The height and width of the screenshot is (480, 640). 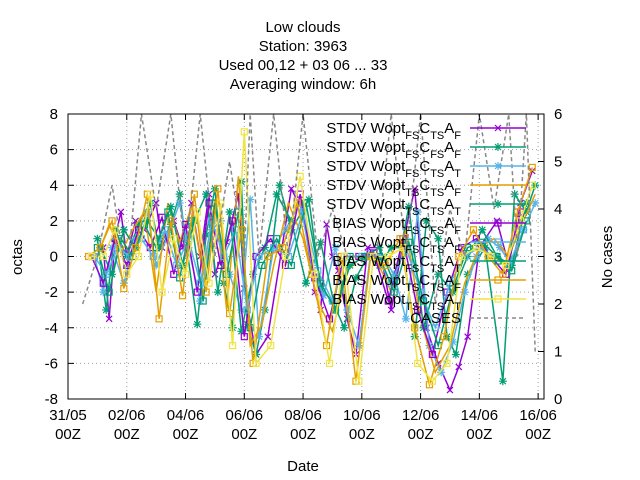 I want to click on x-tick-label-line: 10/06, so click(x=362, y=415).